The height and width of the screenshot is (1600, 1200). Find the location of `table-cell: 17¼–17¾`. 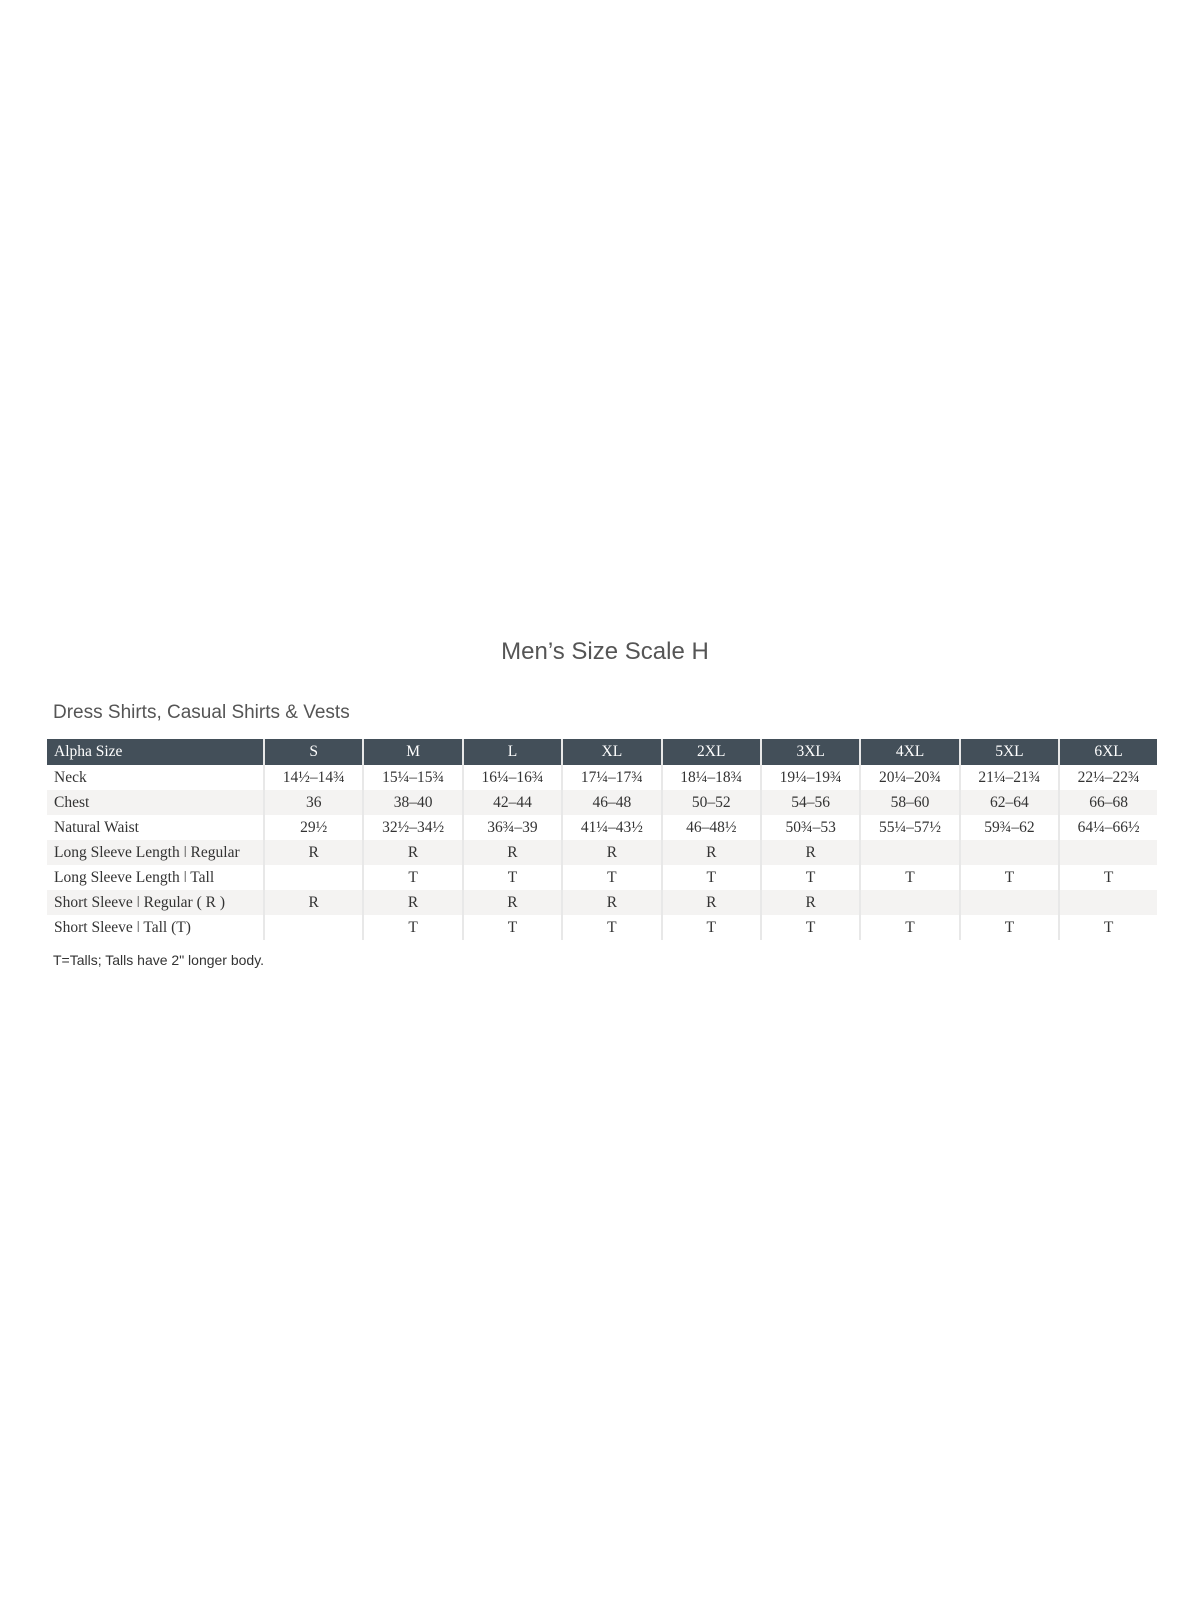

table-cell: 17¼–17¾ is located at coordinates (611, 777).